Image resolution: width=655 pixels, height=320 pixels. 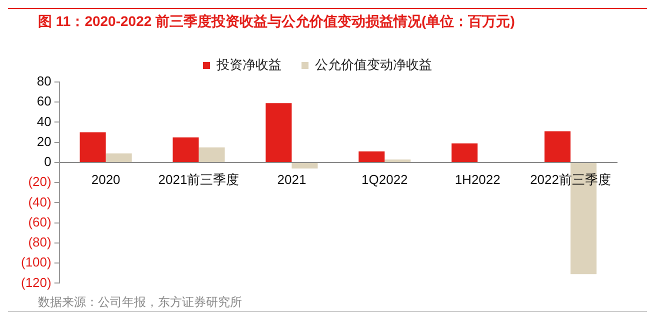 What do you see at coordinates (36, 262) in the screenshot?
I see `y-tick-label: (100)` at bounding box center [36, 262].